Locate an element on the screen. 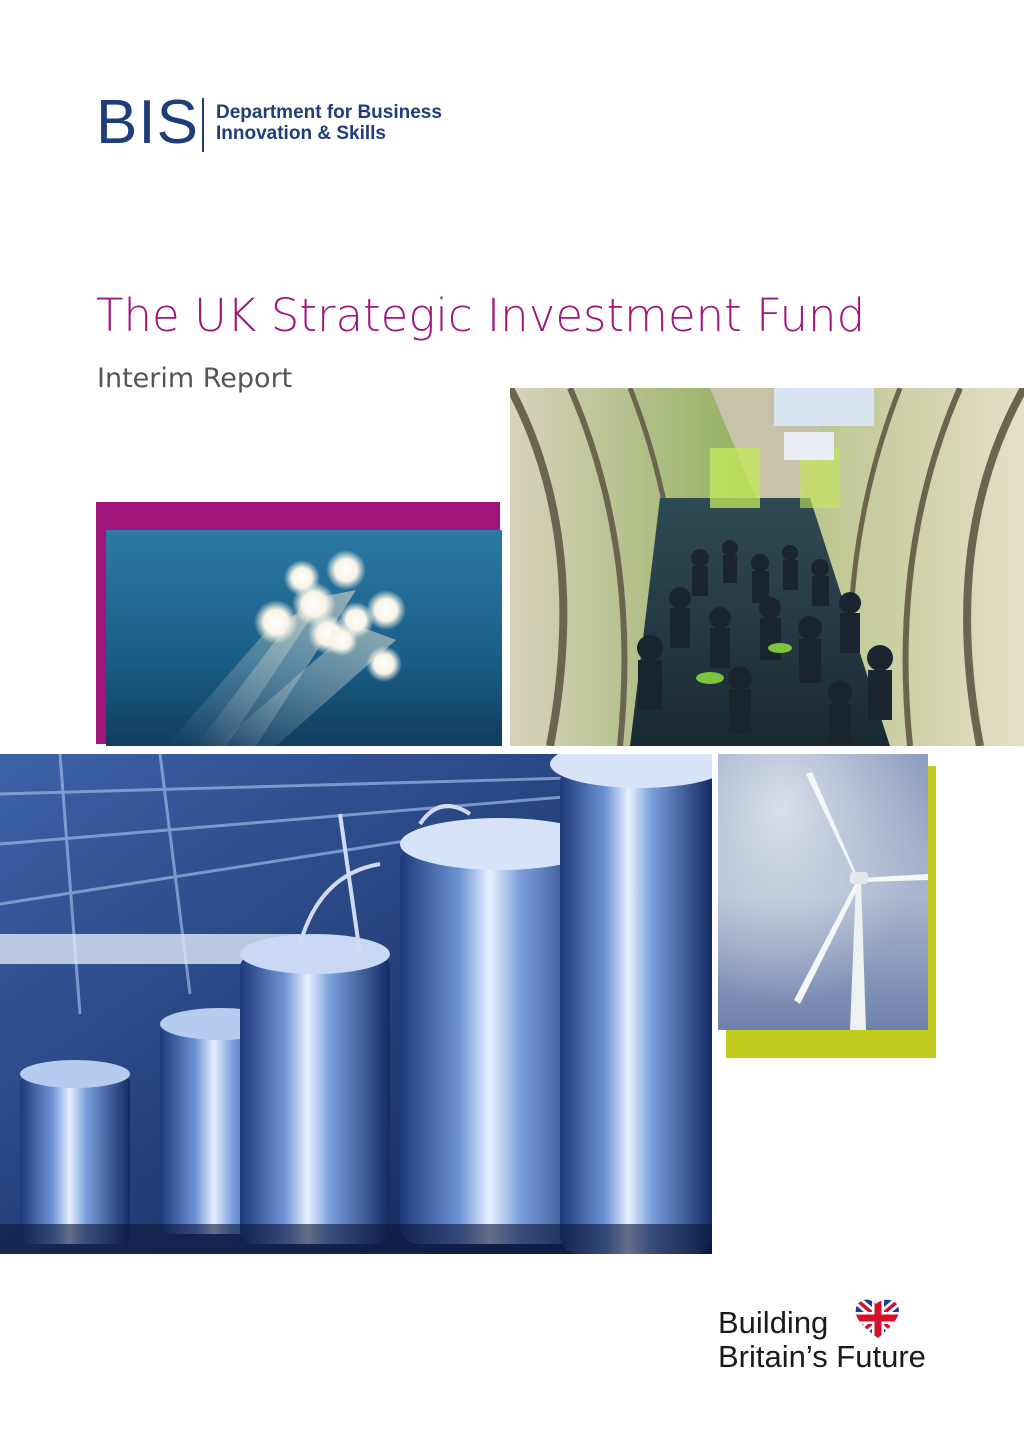  logo-line-building: Building is located at coordinates (773, 1322).